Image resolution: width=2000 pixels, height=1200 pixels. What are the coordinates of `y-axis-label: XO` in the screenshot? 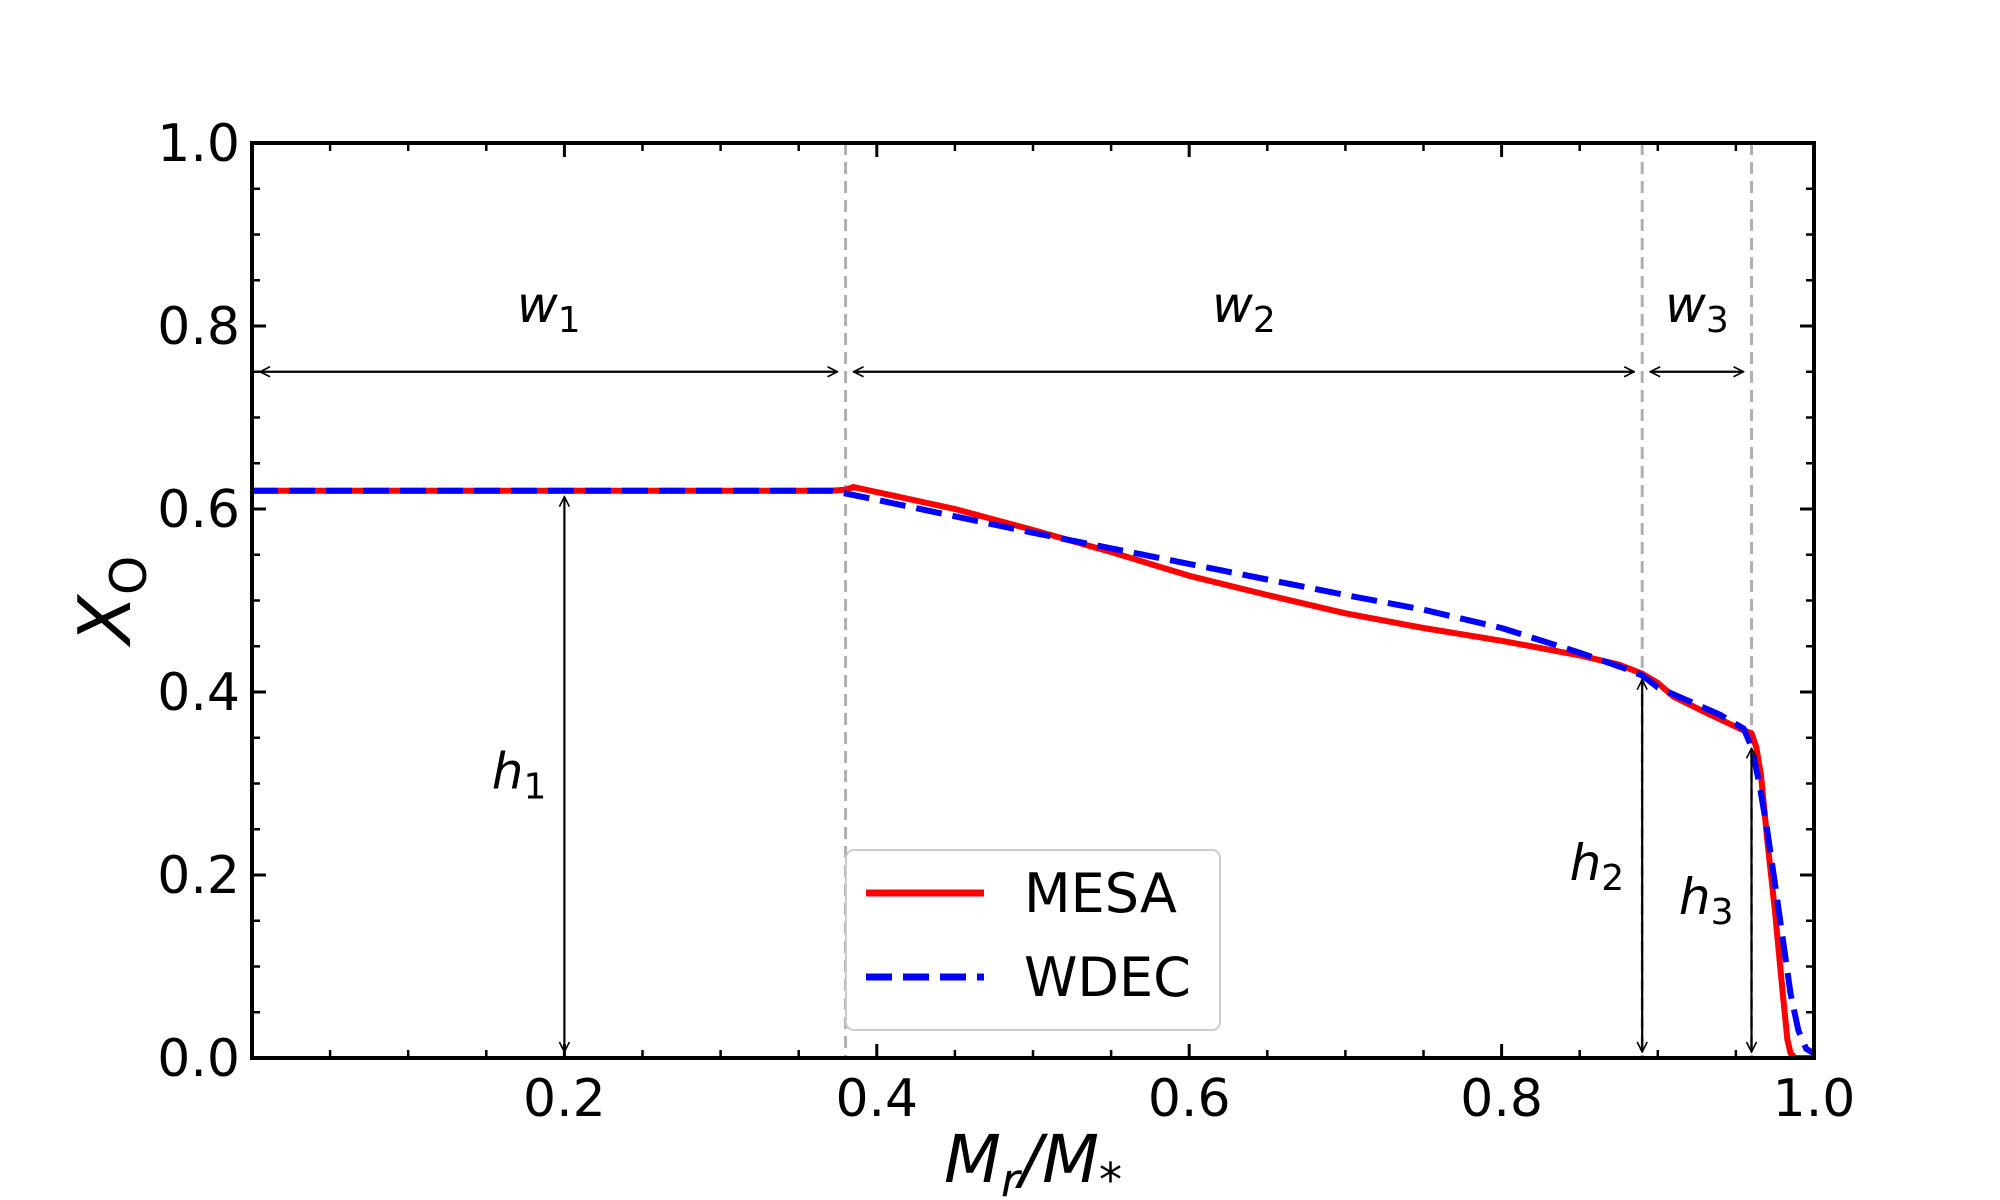 It's located at (110, 602).